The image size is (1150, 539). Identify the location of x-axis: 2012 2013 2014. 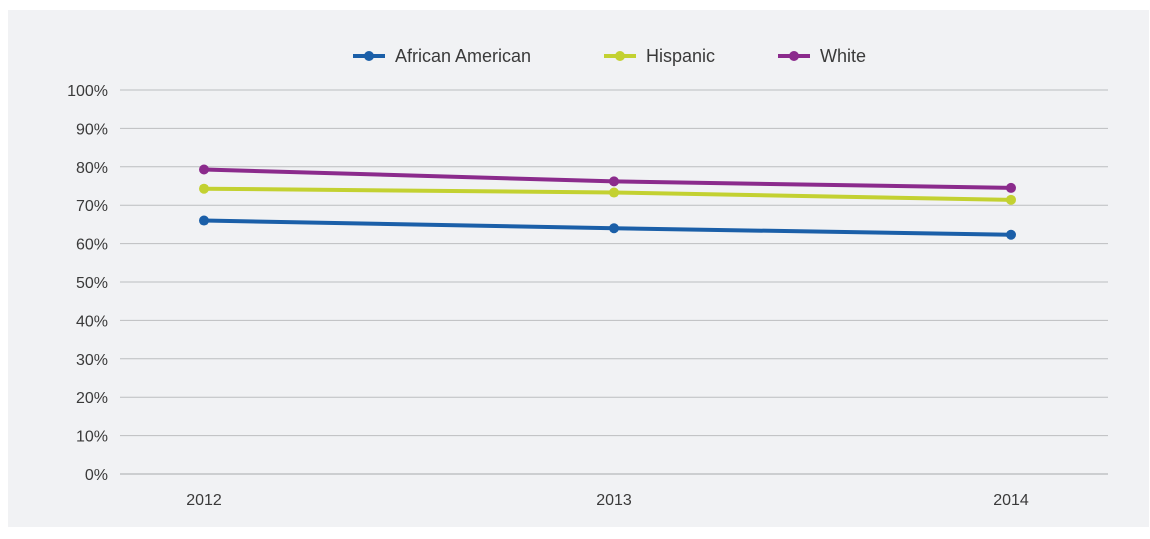
(607, 500).